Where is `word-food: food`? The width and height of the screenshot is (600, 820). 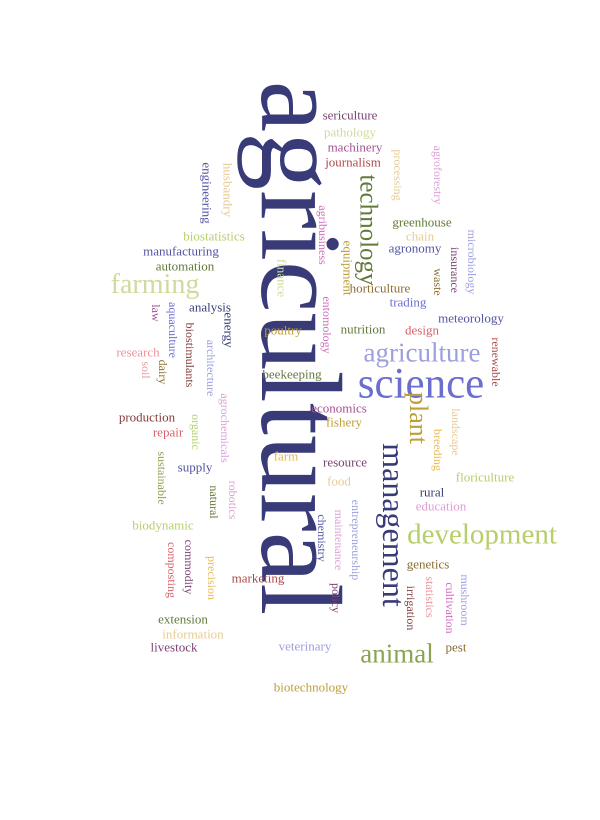 word-food: food is located at coordinates (339, 481).